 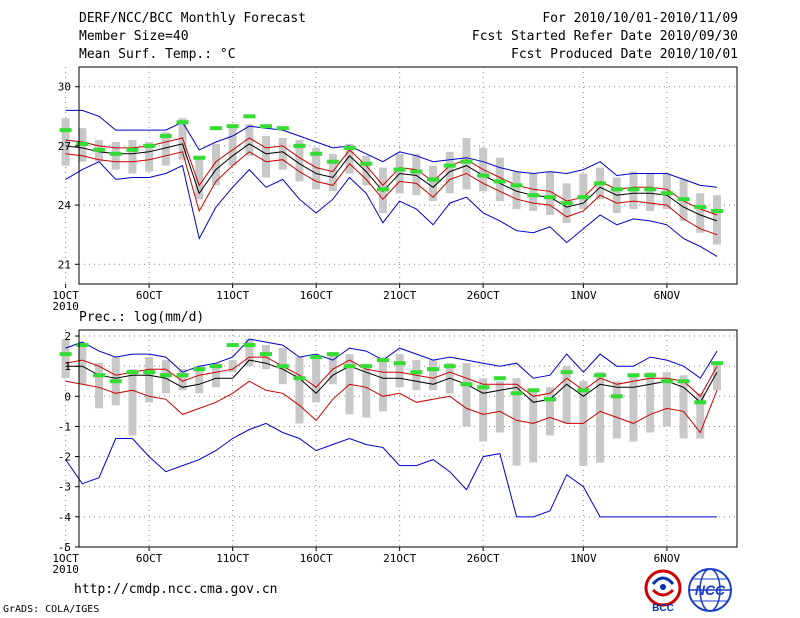 What do you see at coordinates (710, 590) in the screenshot?
I see `ncc-logo: NCC` at bounding box center [710, 590].